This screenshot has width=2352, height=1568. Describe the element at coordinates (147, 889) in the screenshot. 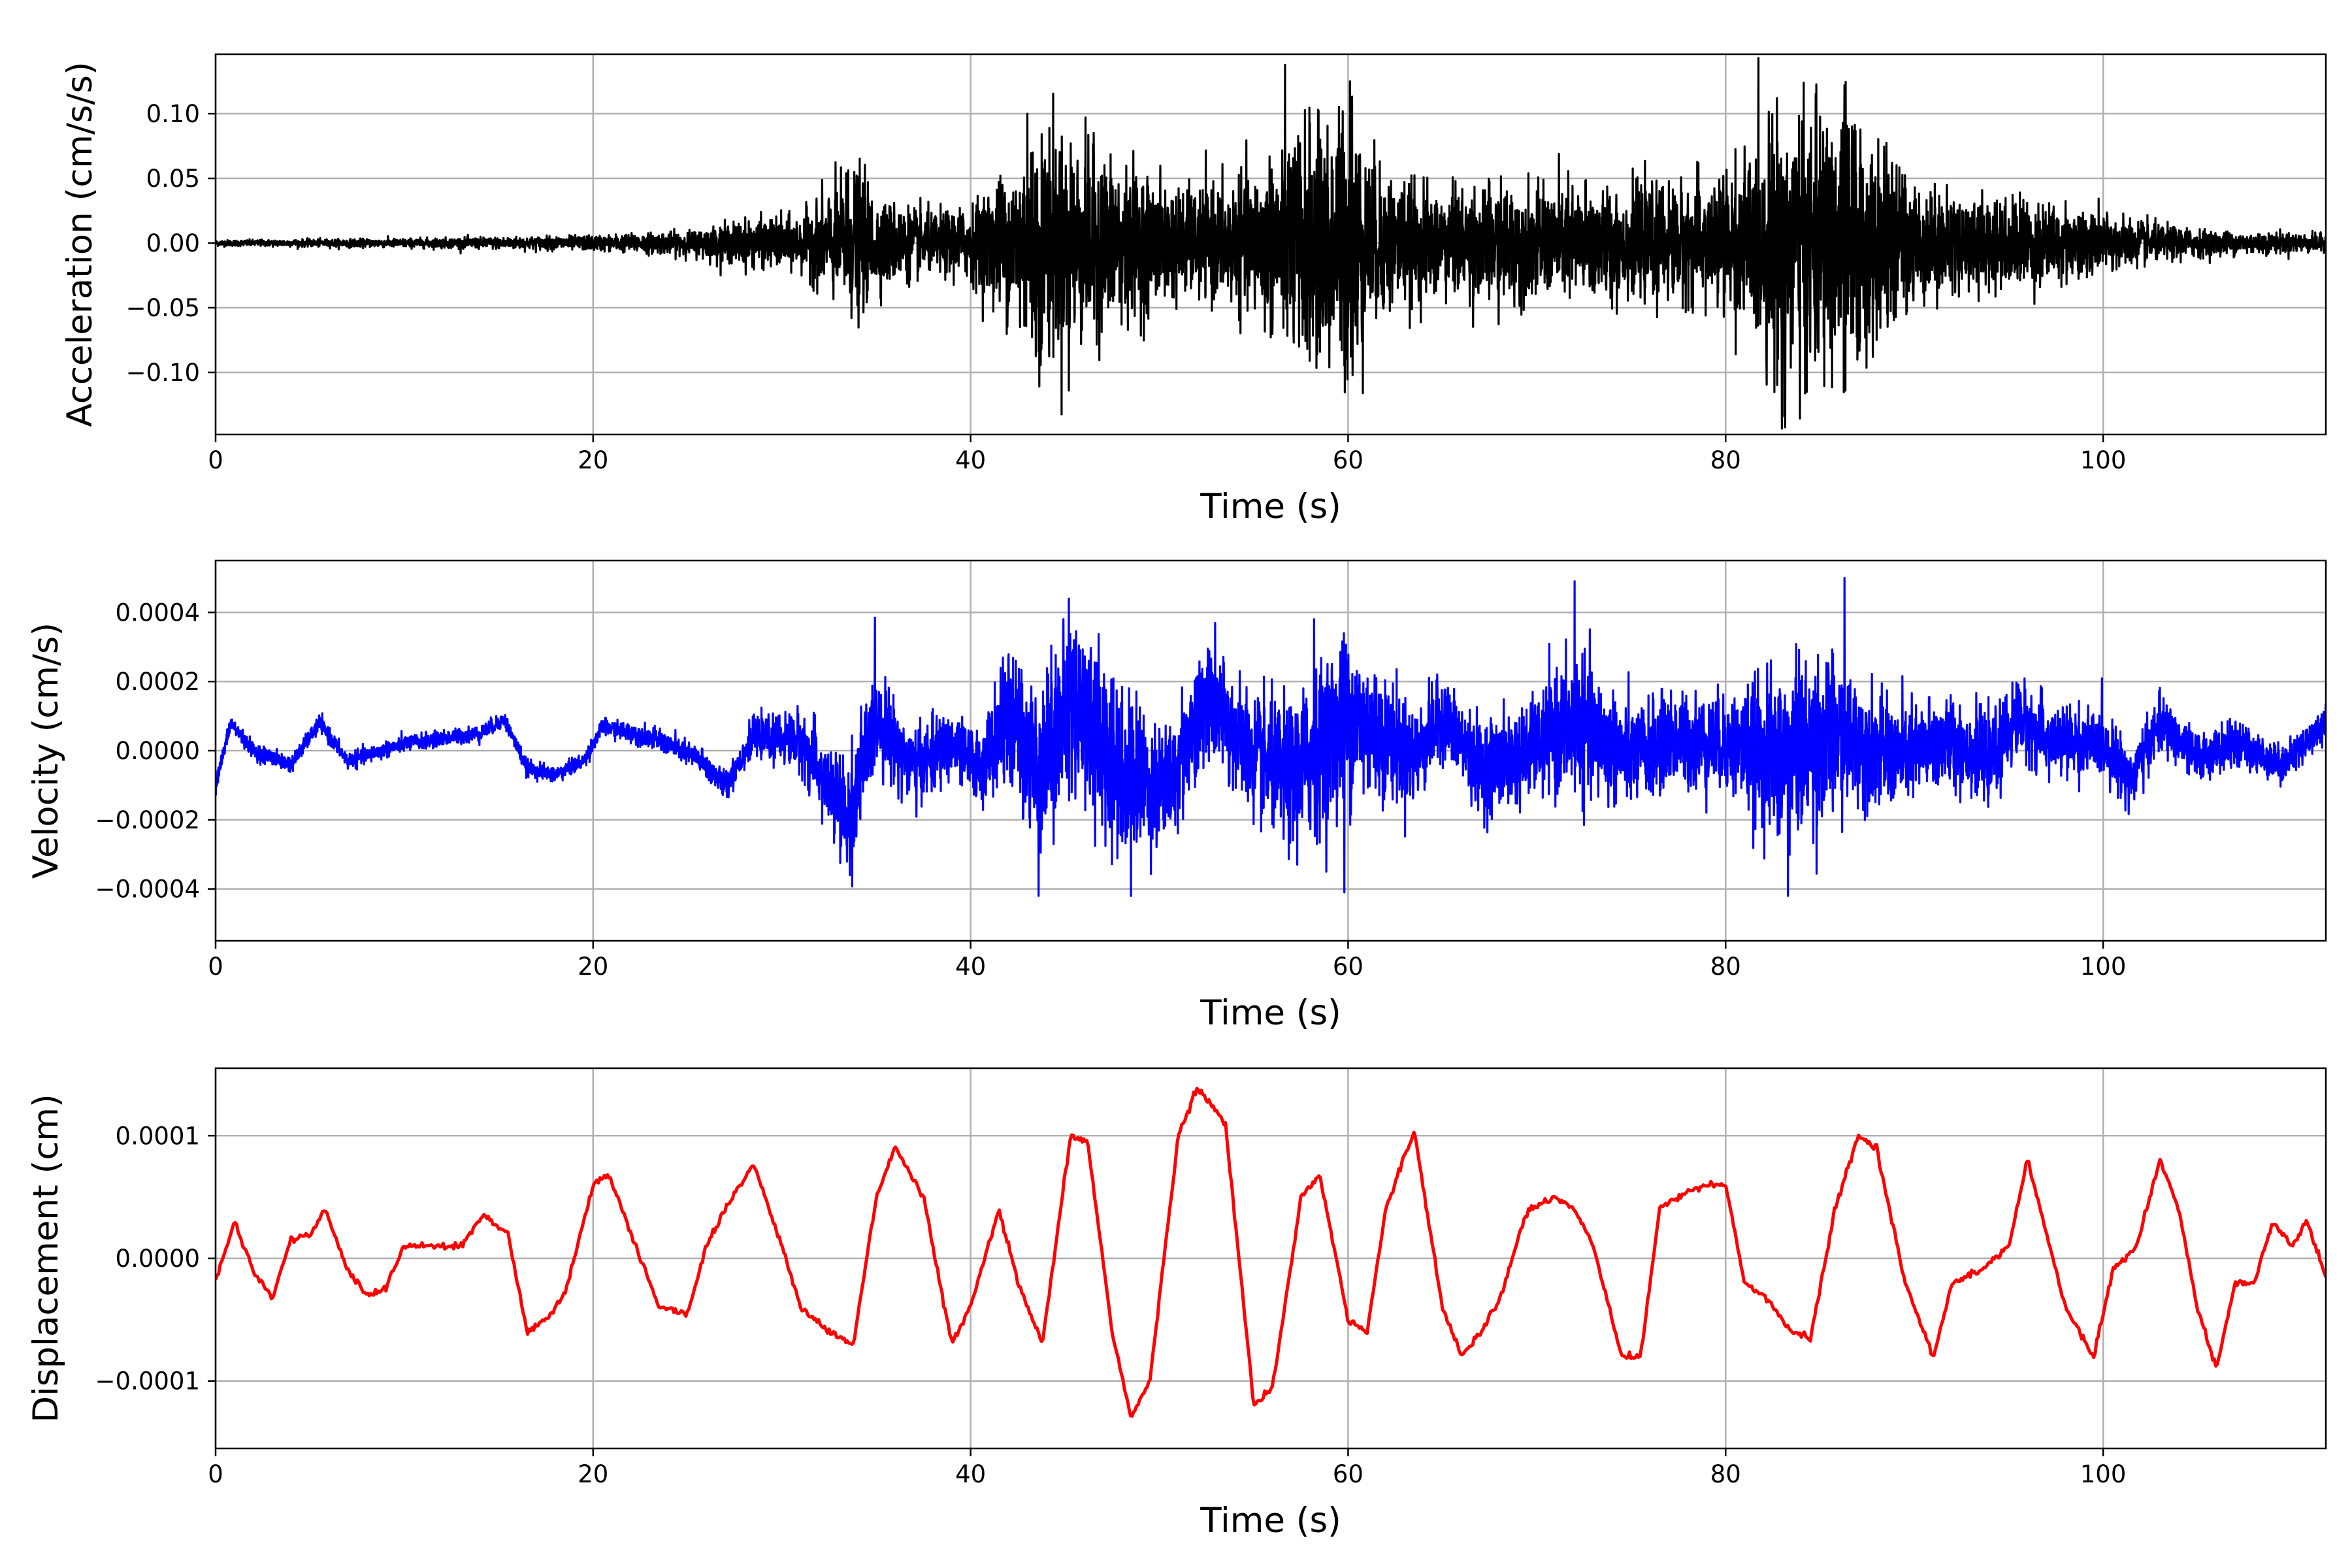

I see `y-tick-label: −0.0004` at that location.